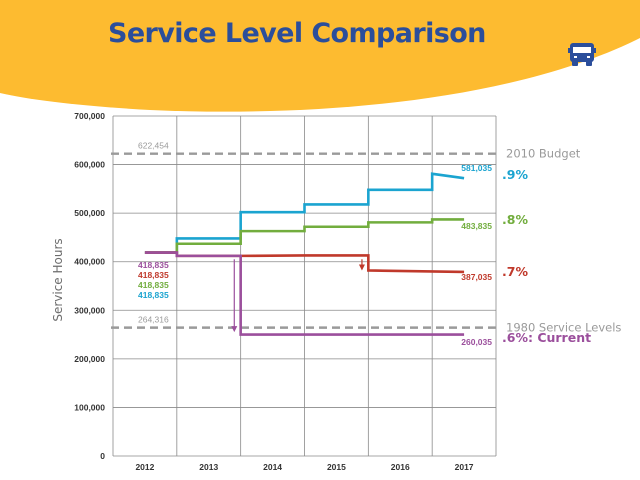 Image resolution: width=640 pixels, height=480 pixels. I want to click on x-tick-label: 2013, so click(208, 467).